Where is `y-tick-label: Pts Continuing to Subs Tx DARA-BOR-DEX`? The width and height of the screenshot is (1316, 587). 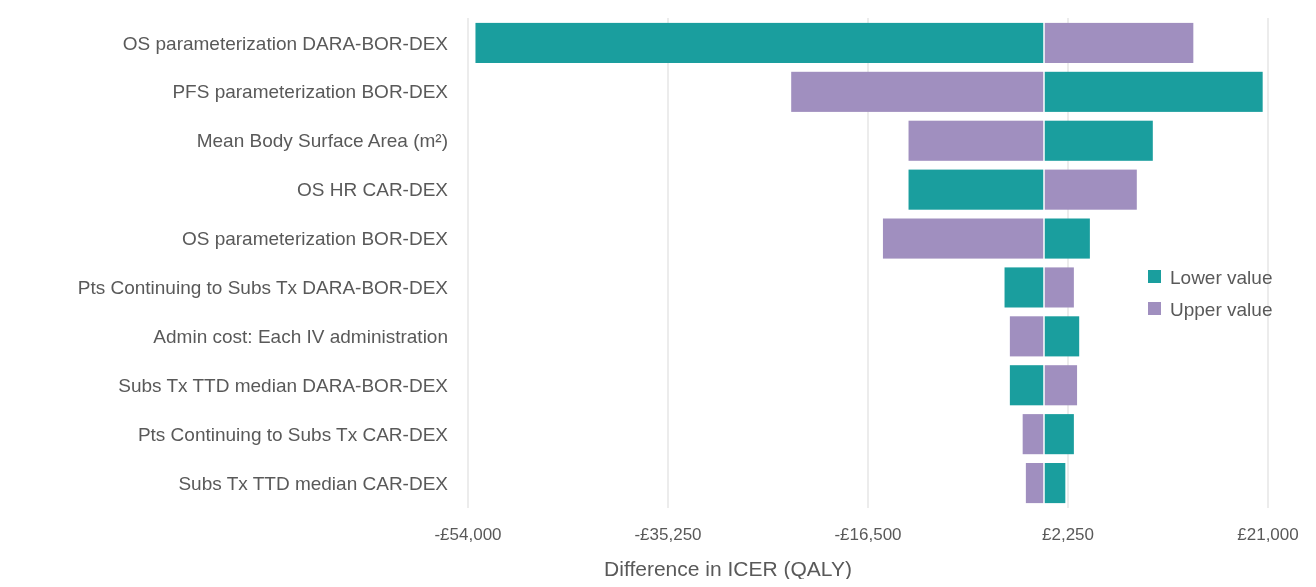 y-tick-label: Pts Continuing to Subs Tx DARA-BOR-DEX is located at coordinates (263, 288).